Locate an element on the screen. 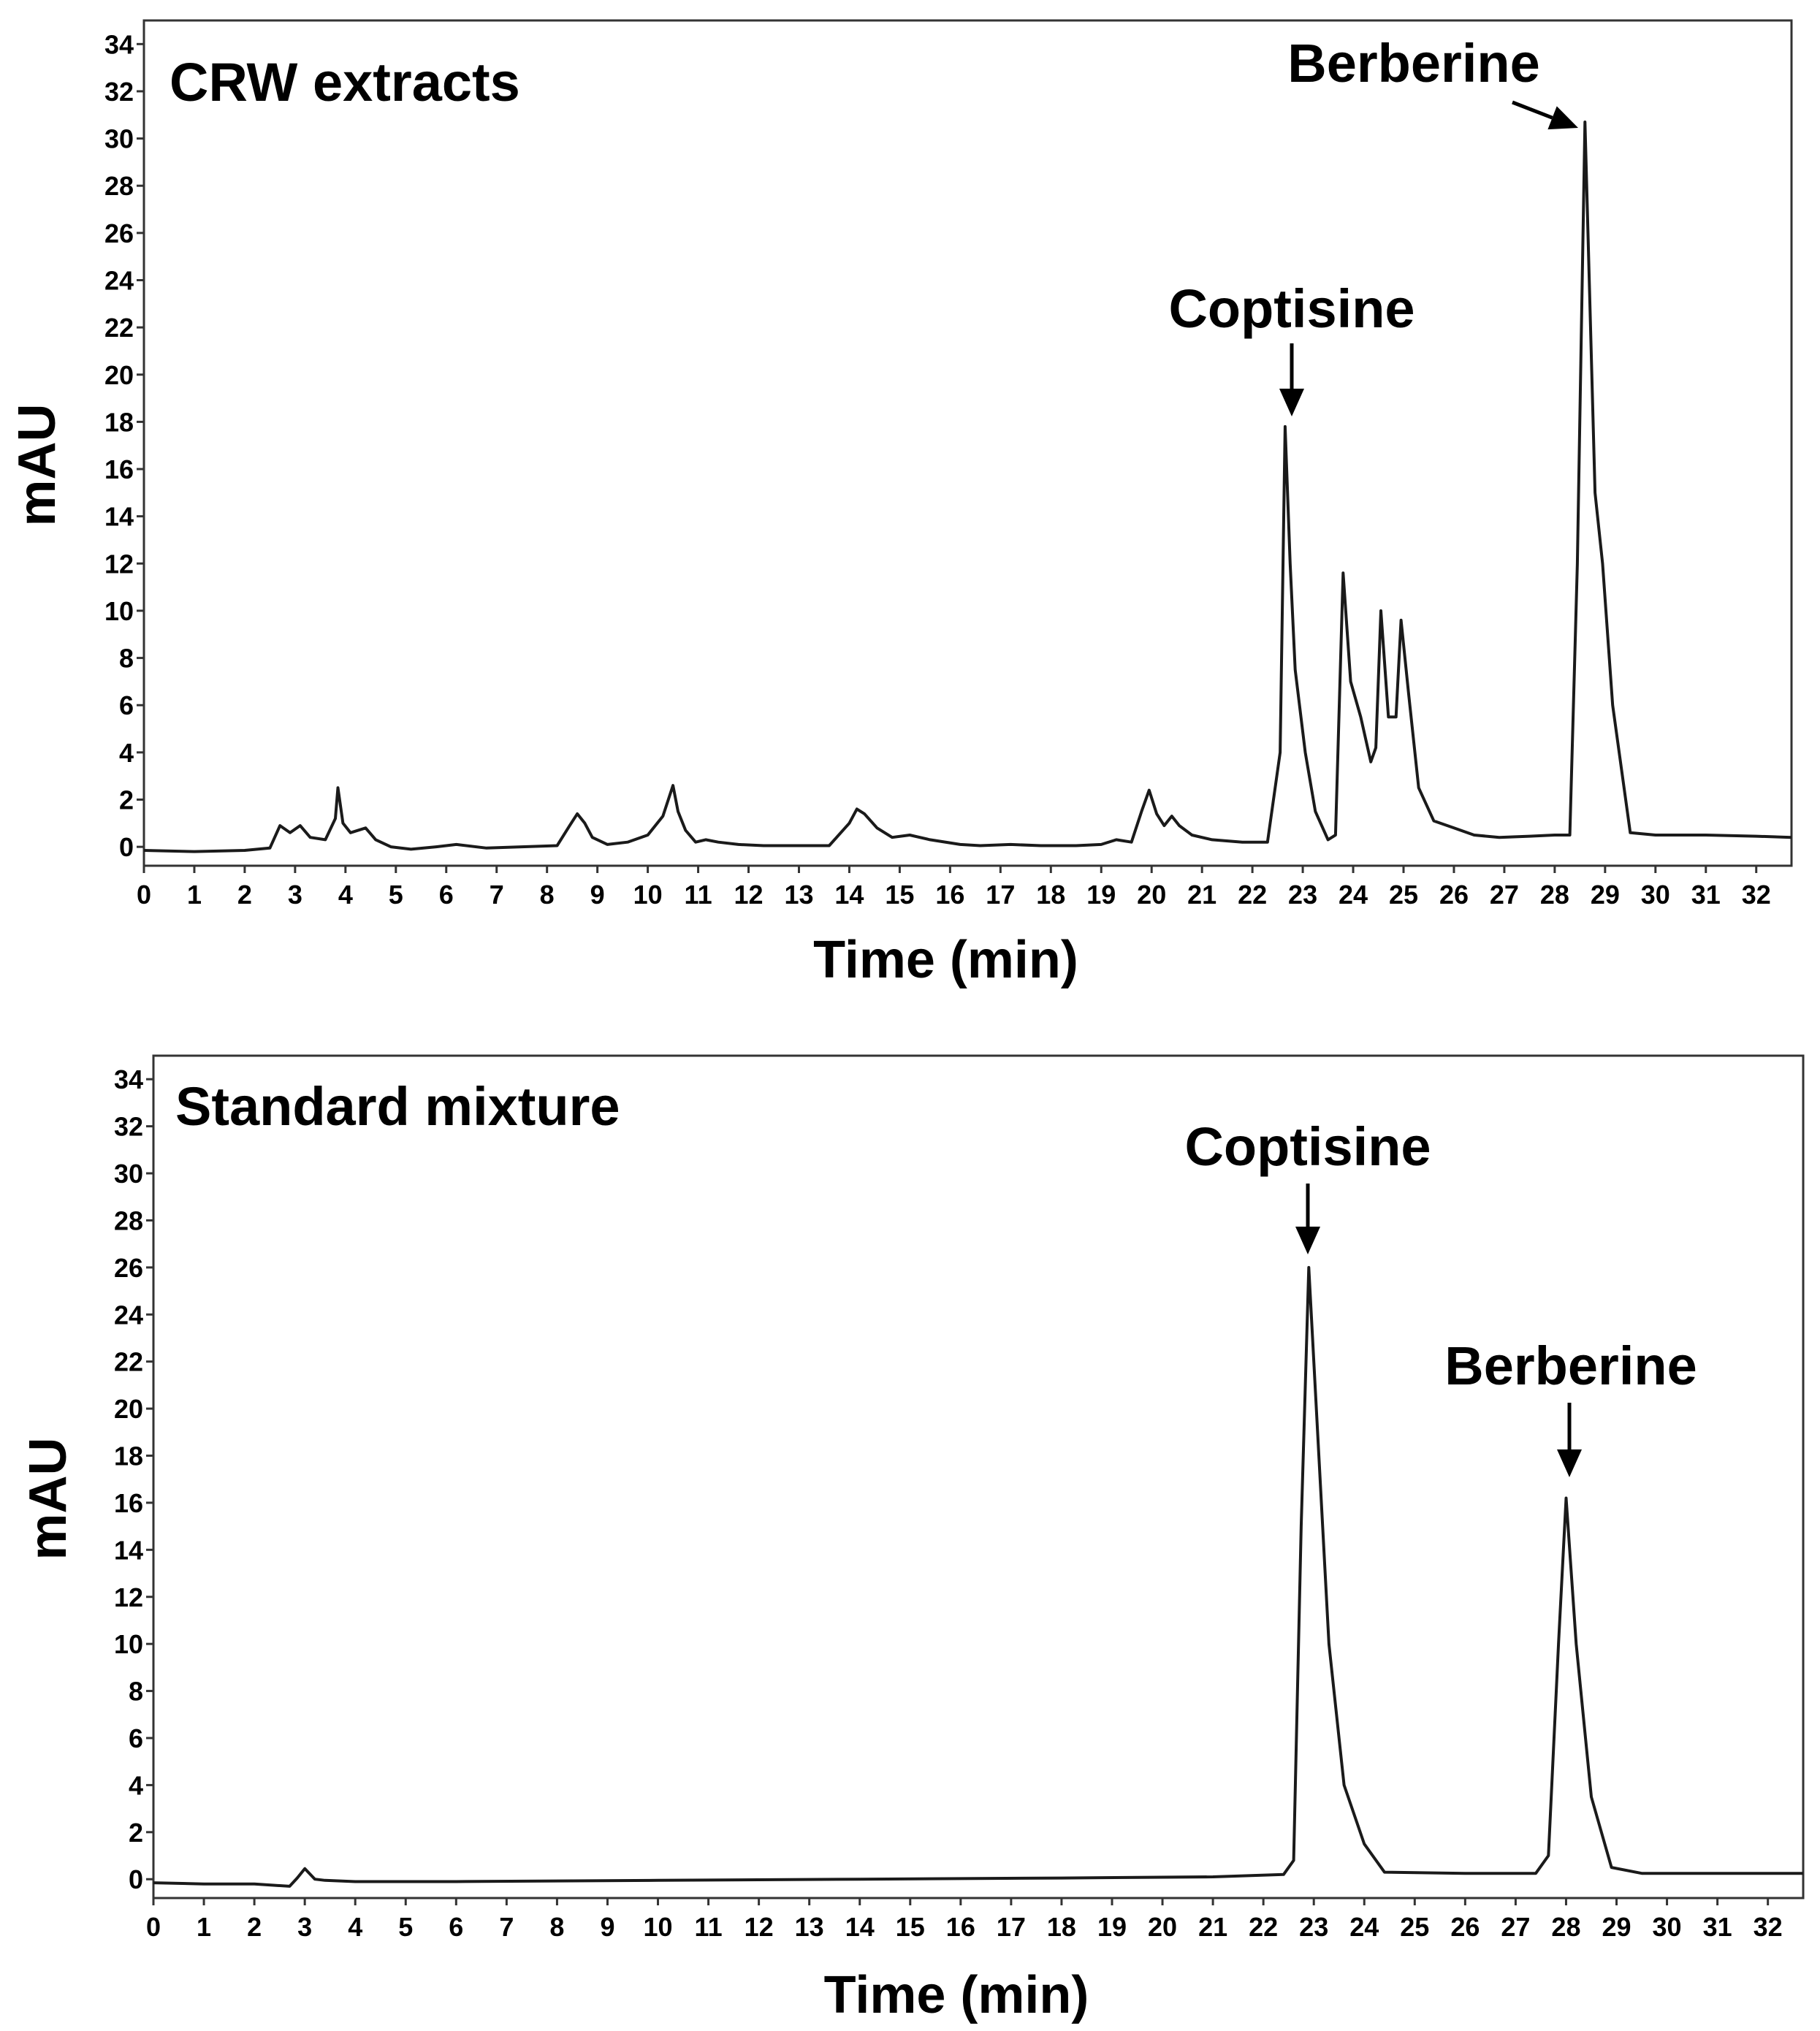  x-tick-label: 31 is located at coordinates (1706, 895).